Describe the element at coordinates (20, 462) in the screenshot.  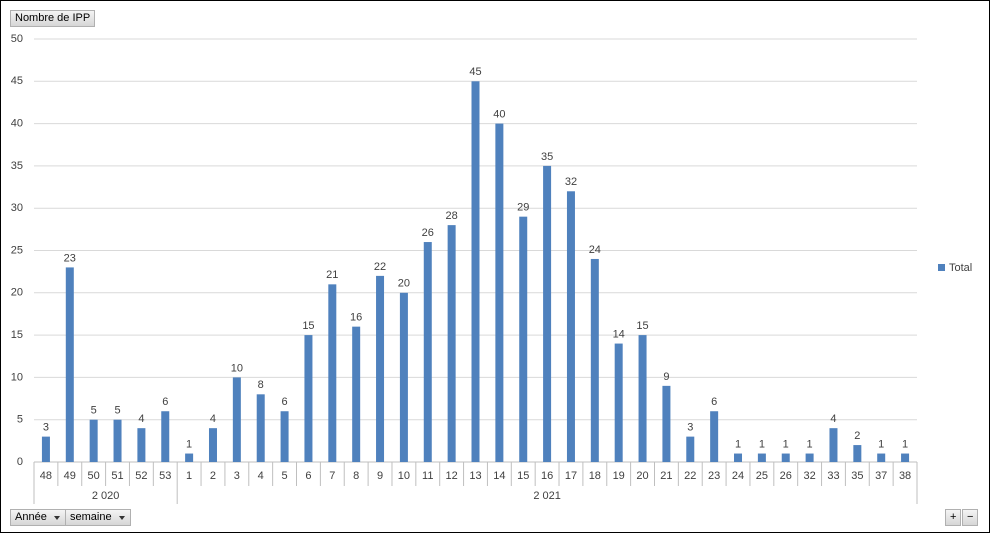
I see `y-tick-label: 0` at that location.